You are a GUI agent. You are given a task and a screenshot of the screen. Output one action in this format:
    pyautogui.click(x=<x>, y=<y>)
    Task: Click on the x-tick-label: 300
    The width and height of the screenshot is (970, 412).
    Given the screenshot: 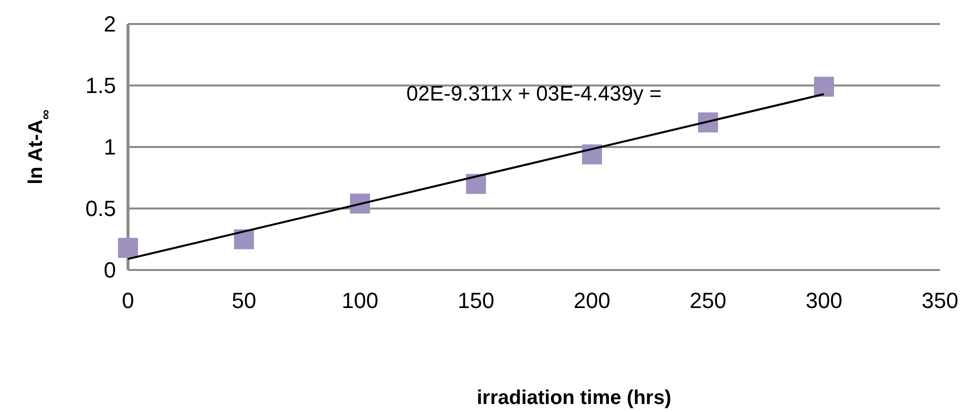 What is the action you would take?
    pyautogui.click(x=824, y=300)
    